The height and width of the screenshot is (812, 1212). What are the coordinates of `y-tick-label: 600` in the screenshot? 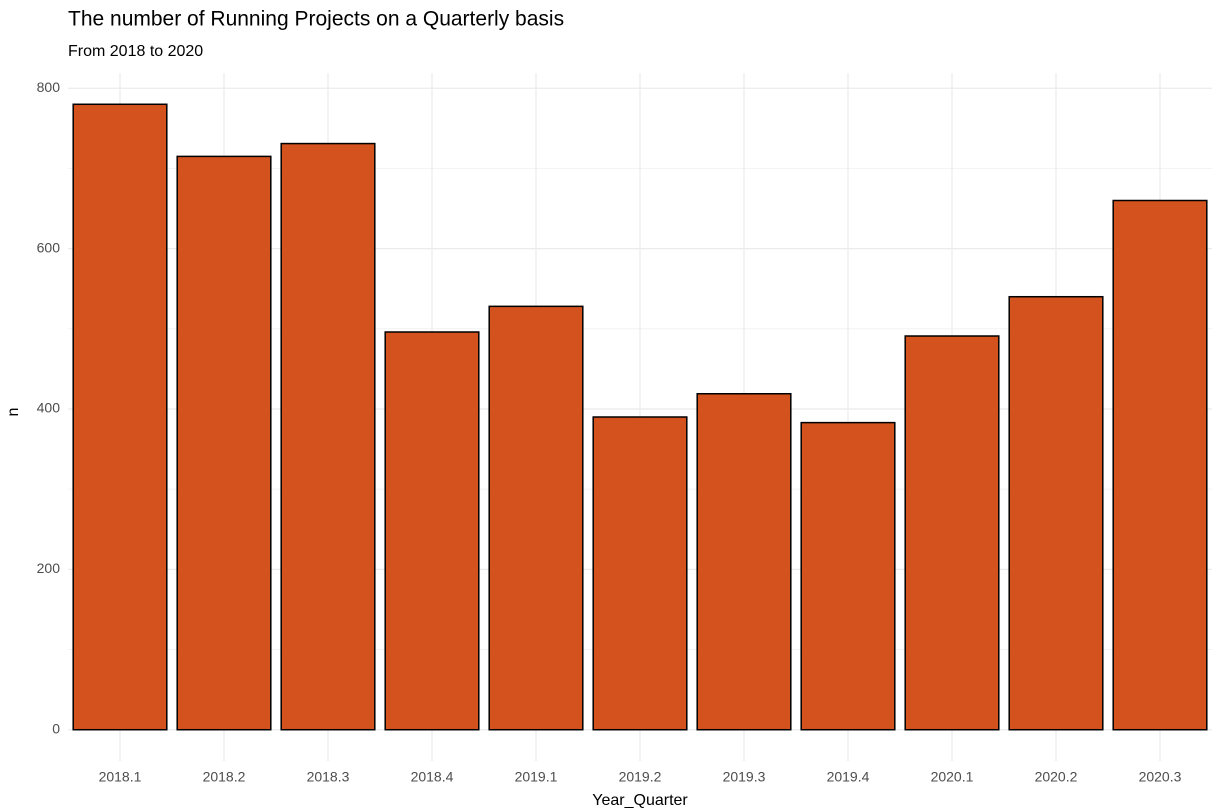 It's located at (49, 247).